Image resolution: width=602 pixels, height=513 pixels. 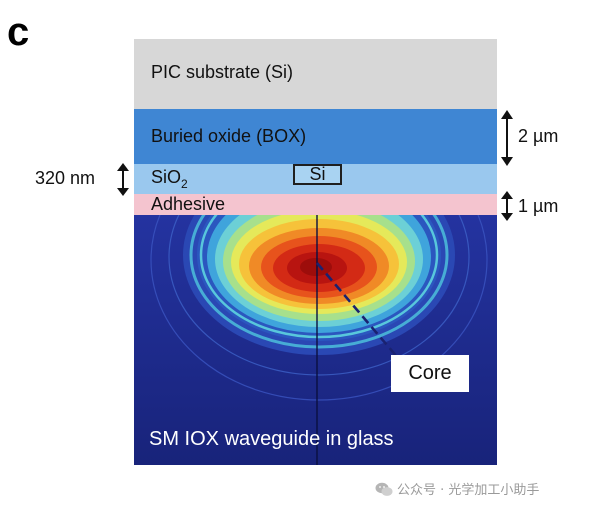 I want to click on si-waveguide: Si, so click(x=317, y=174).